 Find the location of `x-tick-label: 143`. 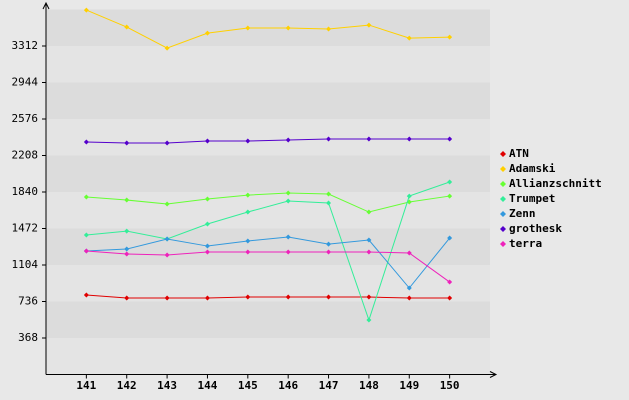

x-tick-label: 143 is located at coordinates (167, 385).